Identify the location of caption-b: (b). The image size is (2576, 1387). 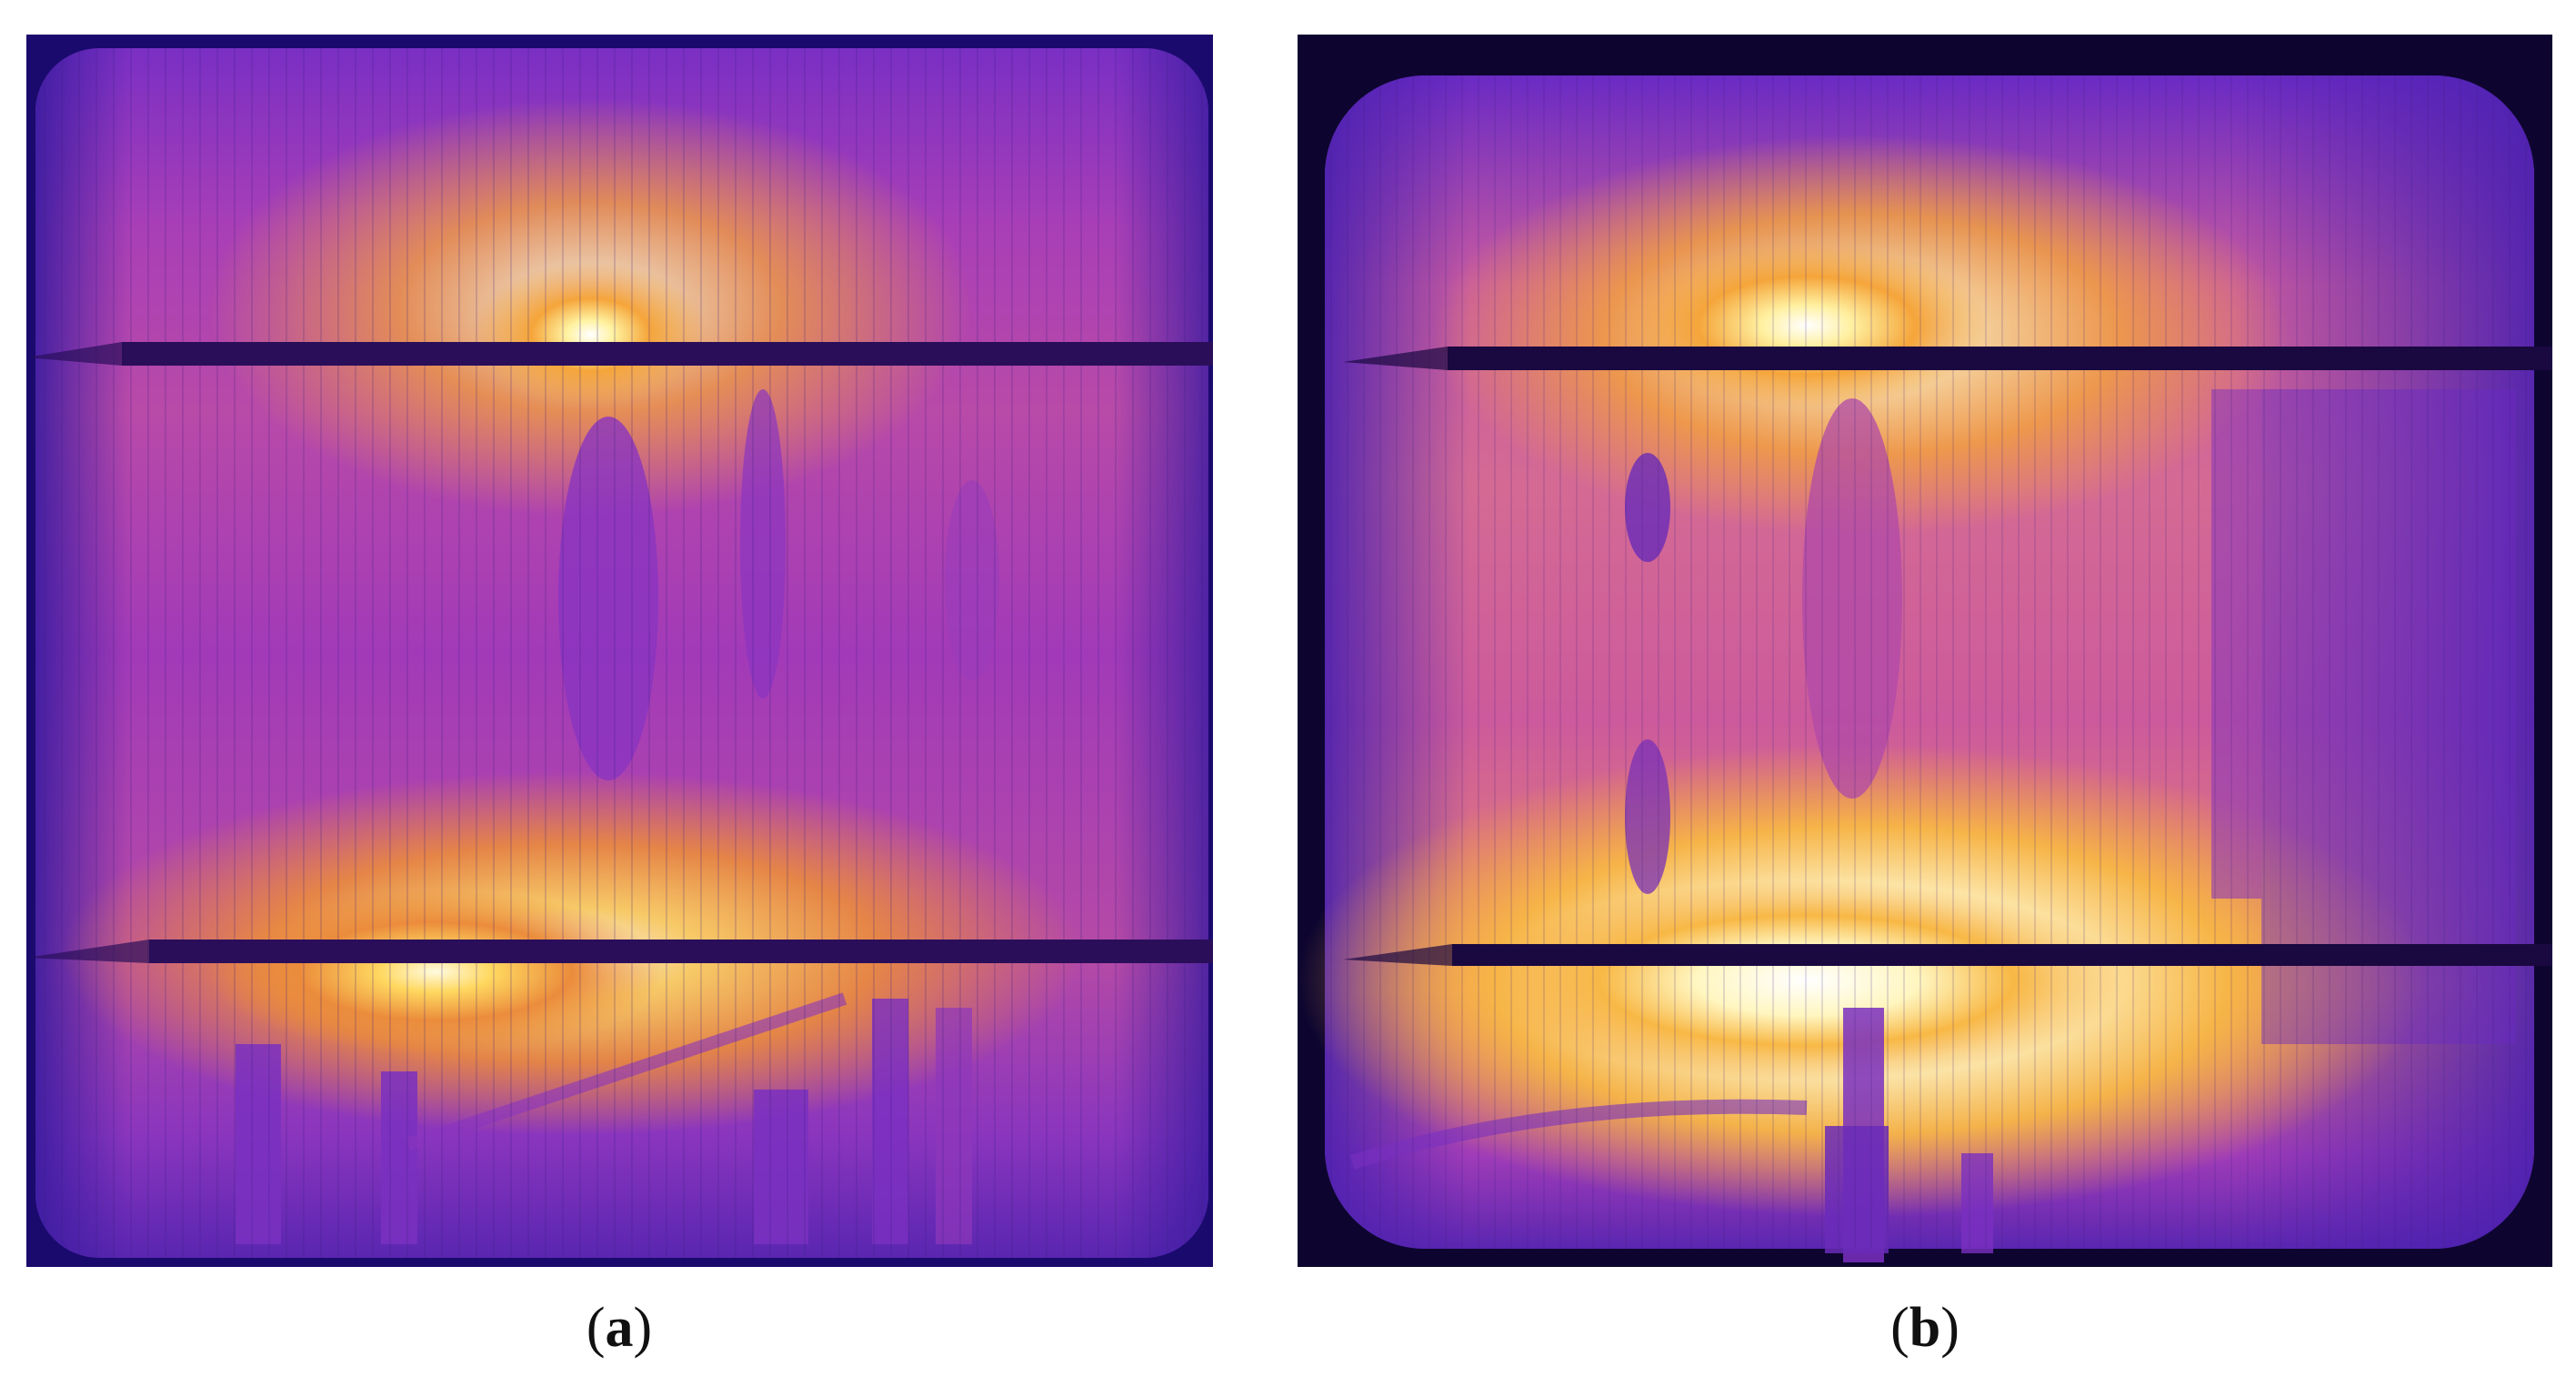
(1925, 1328).